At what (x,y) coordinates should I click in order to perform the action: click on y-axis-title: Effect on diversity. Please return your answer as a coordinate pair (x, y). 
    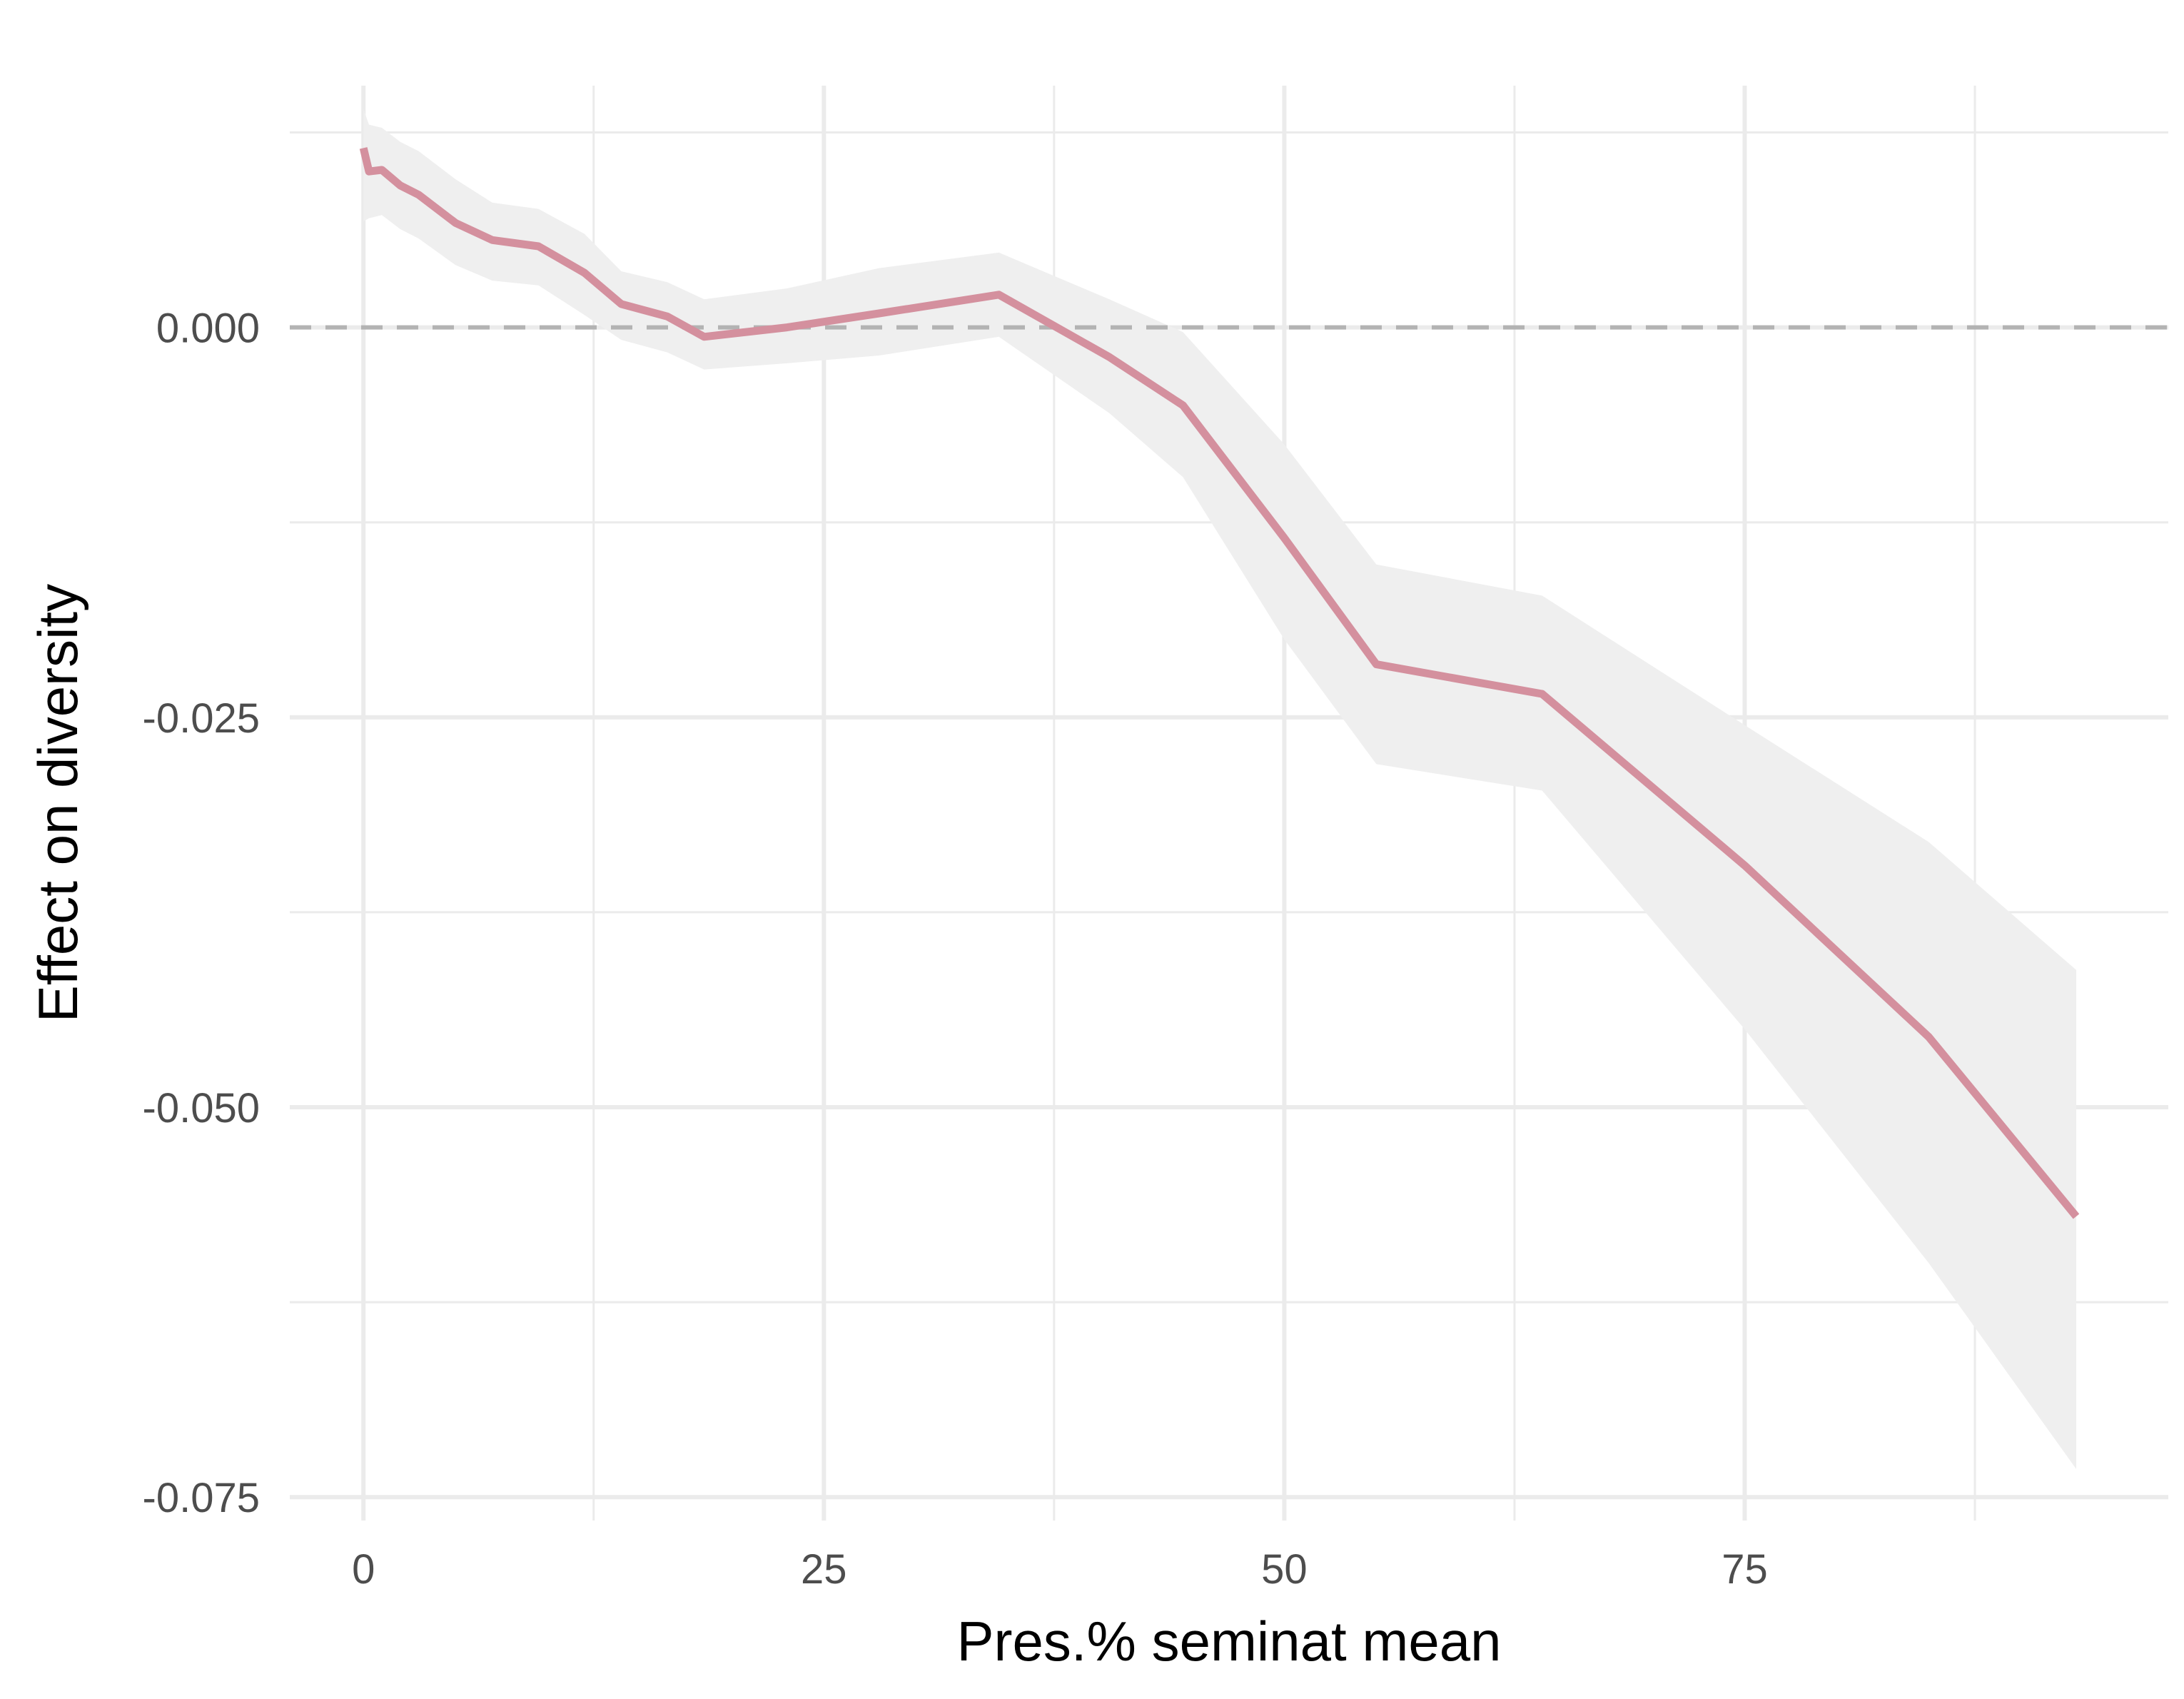
    Looking at the image, I should click on (57, 803).